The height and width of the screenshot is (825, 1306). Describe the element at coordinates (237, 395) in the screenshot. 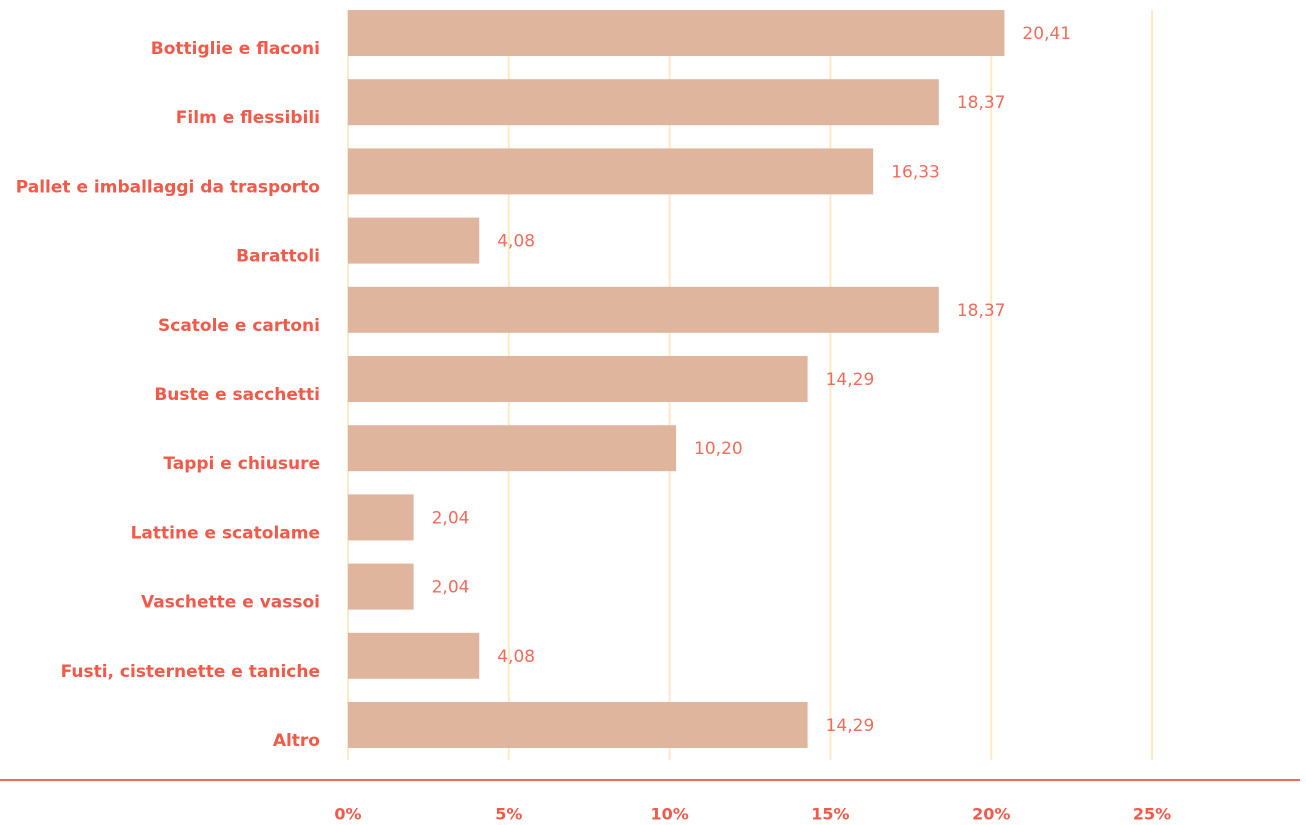

I see `category-label: Buste e sacchetti` at that location.